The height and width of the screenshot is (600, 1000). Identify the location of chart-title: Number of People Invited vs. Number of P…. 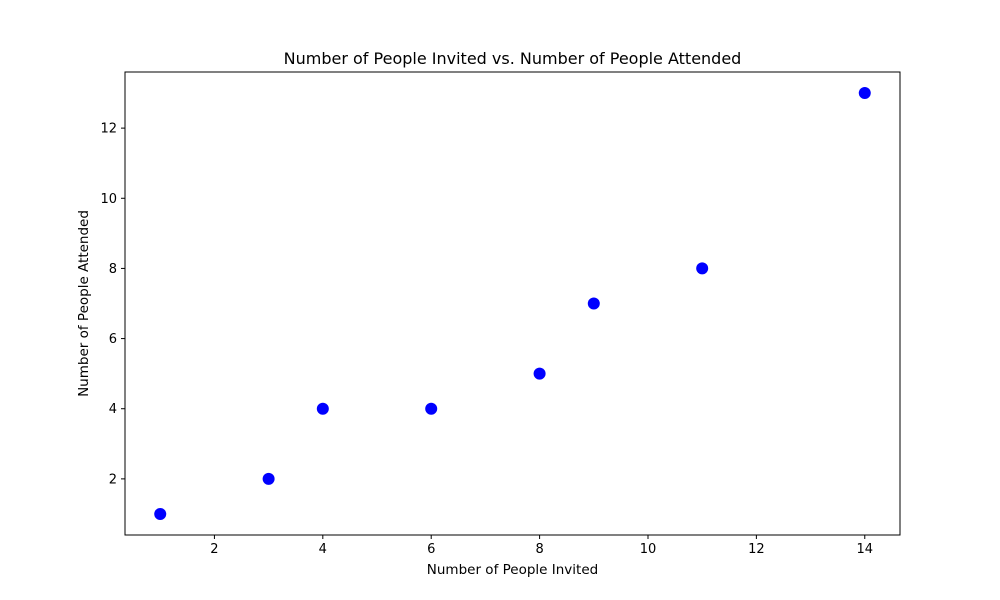
(513, 58).